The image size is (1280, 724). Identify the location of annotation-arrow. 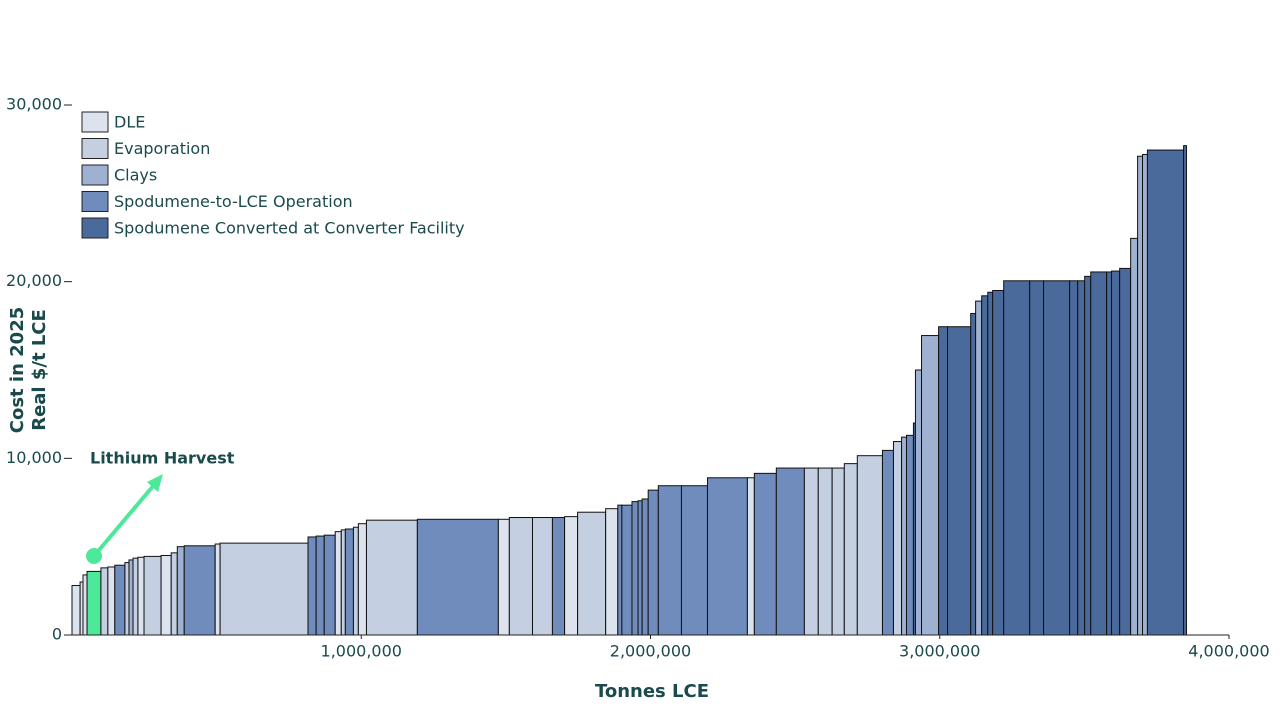
(124, 520).